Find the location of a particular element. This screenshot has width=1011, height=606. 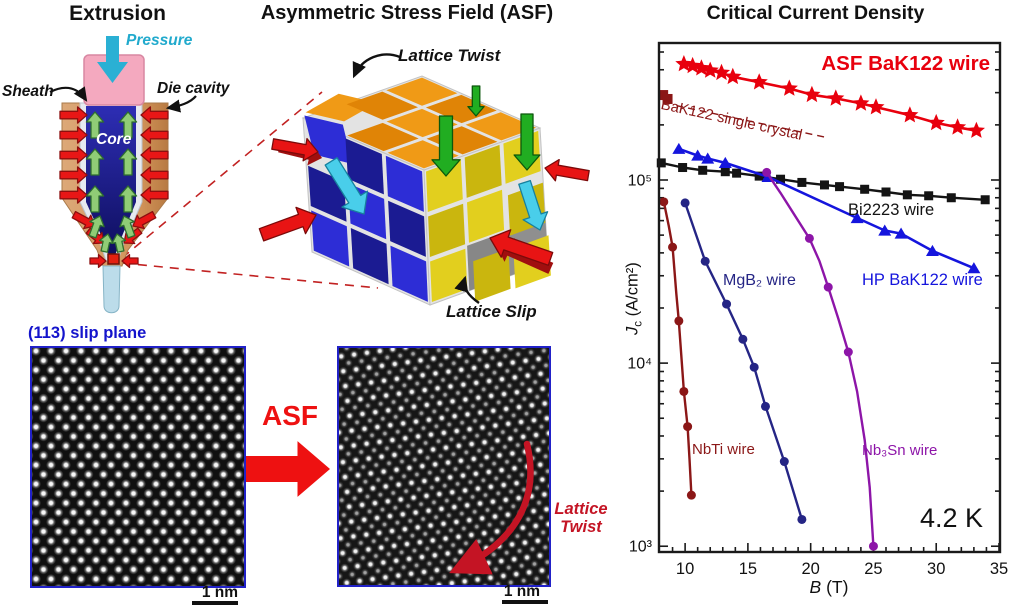

series-bi2223-wire is located at coordinates (823, 181).